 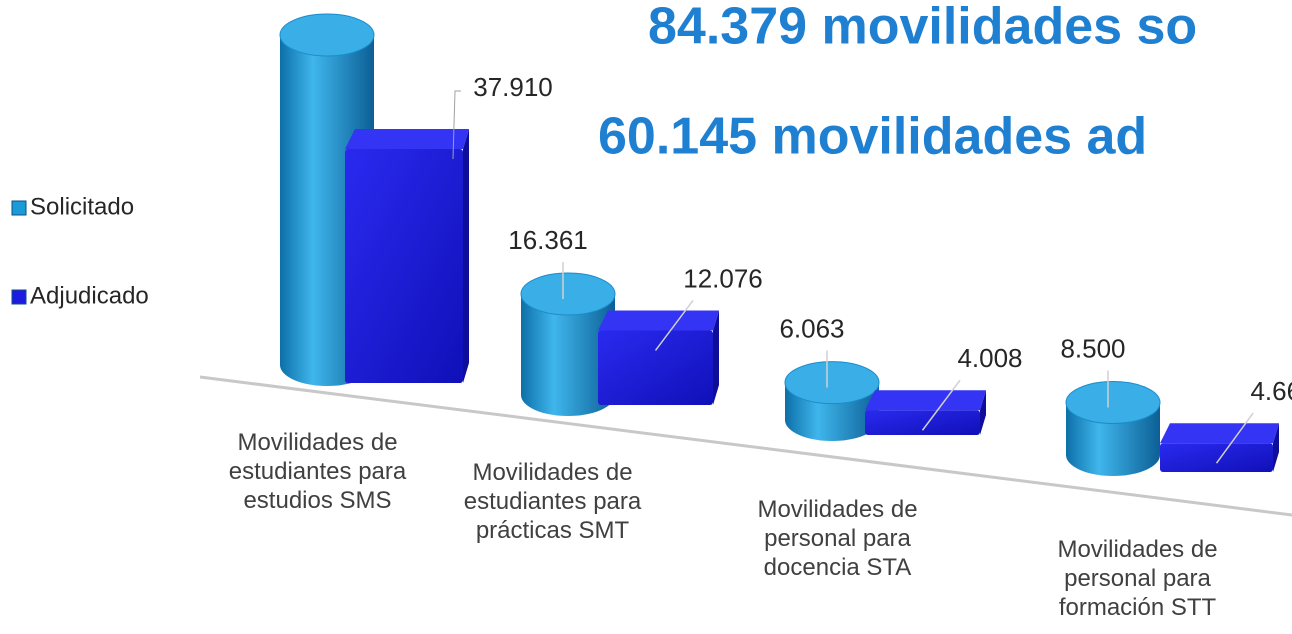 What do you see at coordinates (922, 28) in the screenshot?
I see `annotation: 84.379 movilidades so` at bounding box center [922, 28].